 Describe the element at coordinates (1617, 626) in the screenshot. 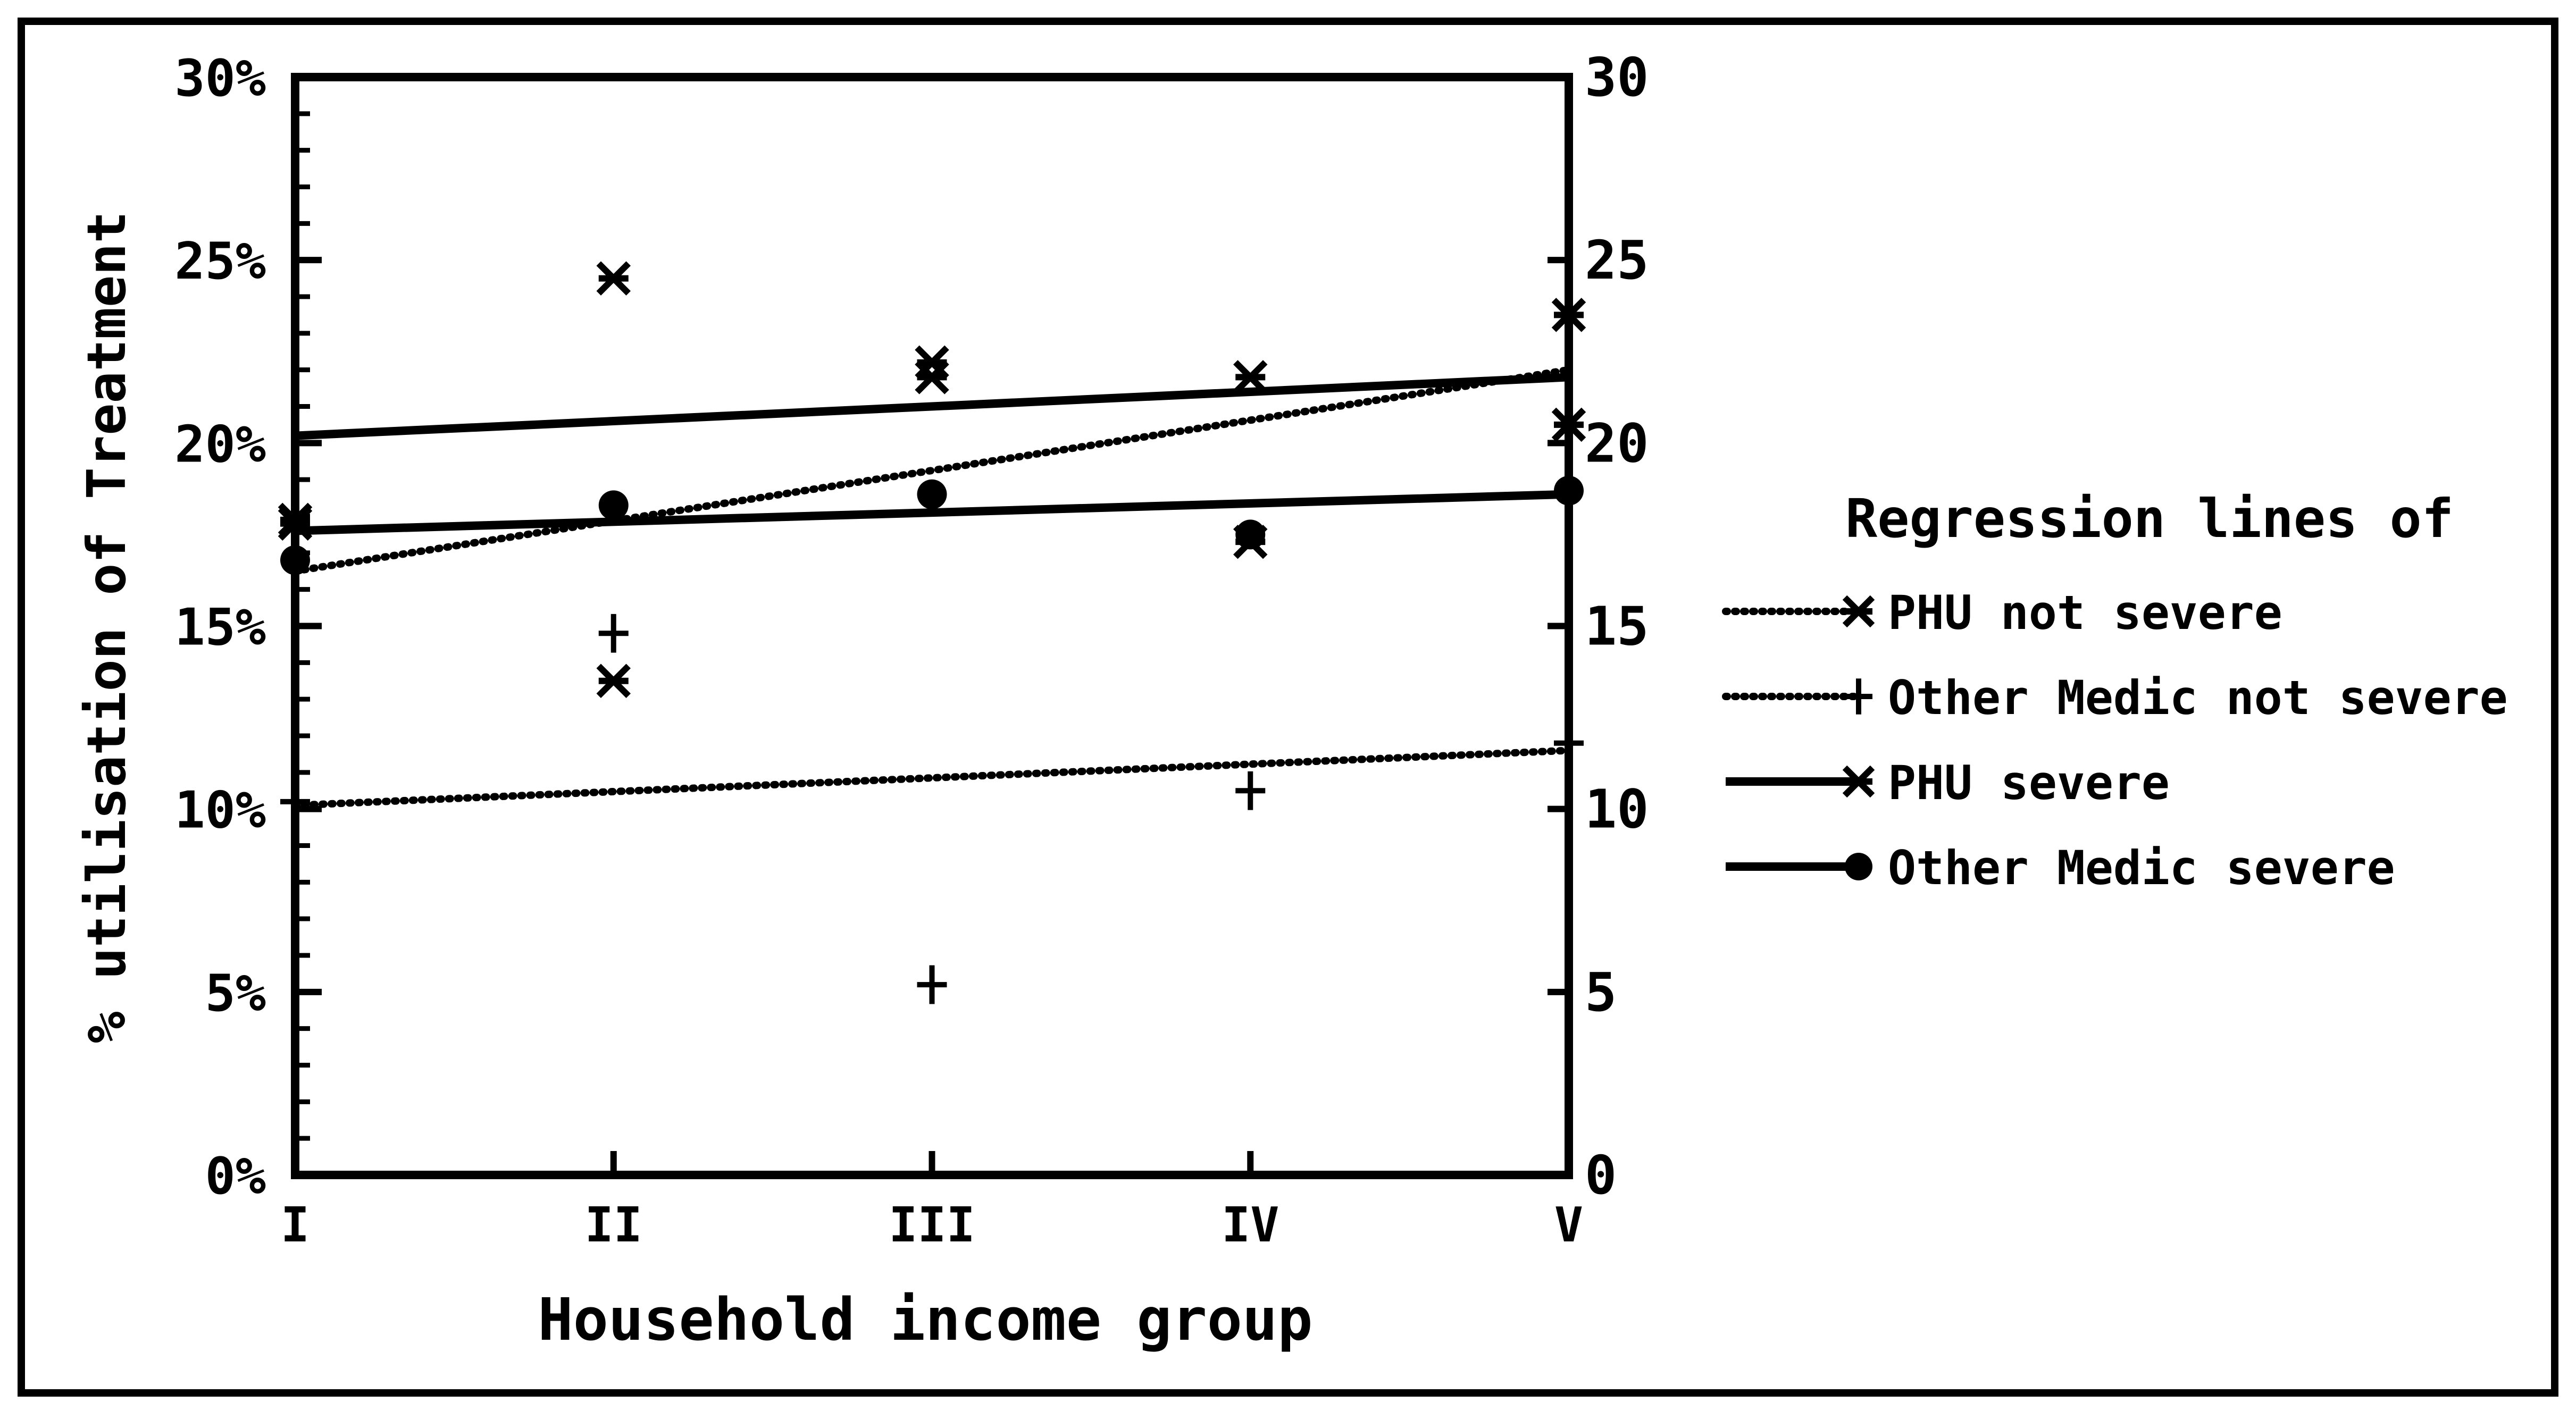

I see `y-right-tick-label: 15` at that location.